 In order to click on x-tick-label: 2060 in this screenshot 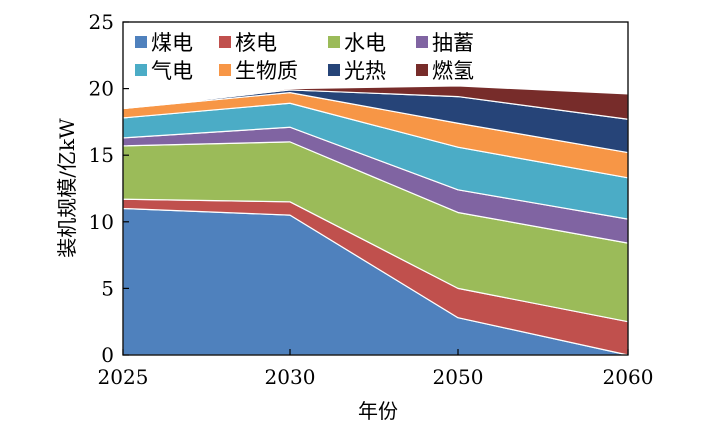, I will do `click(628, 377)`.